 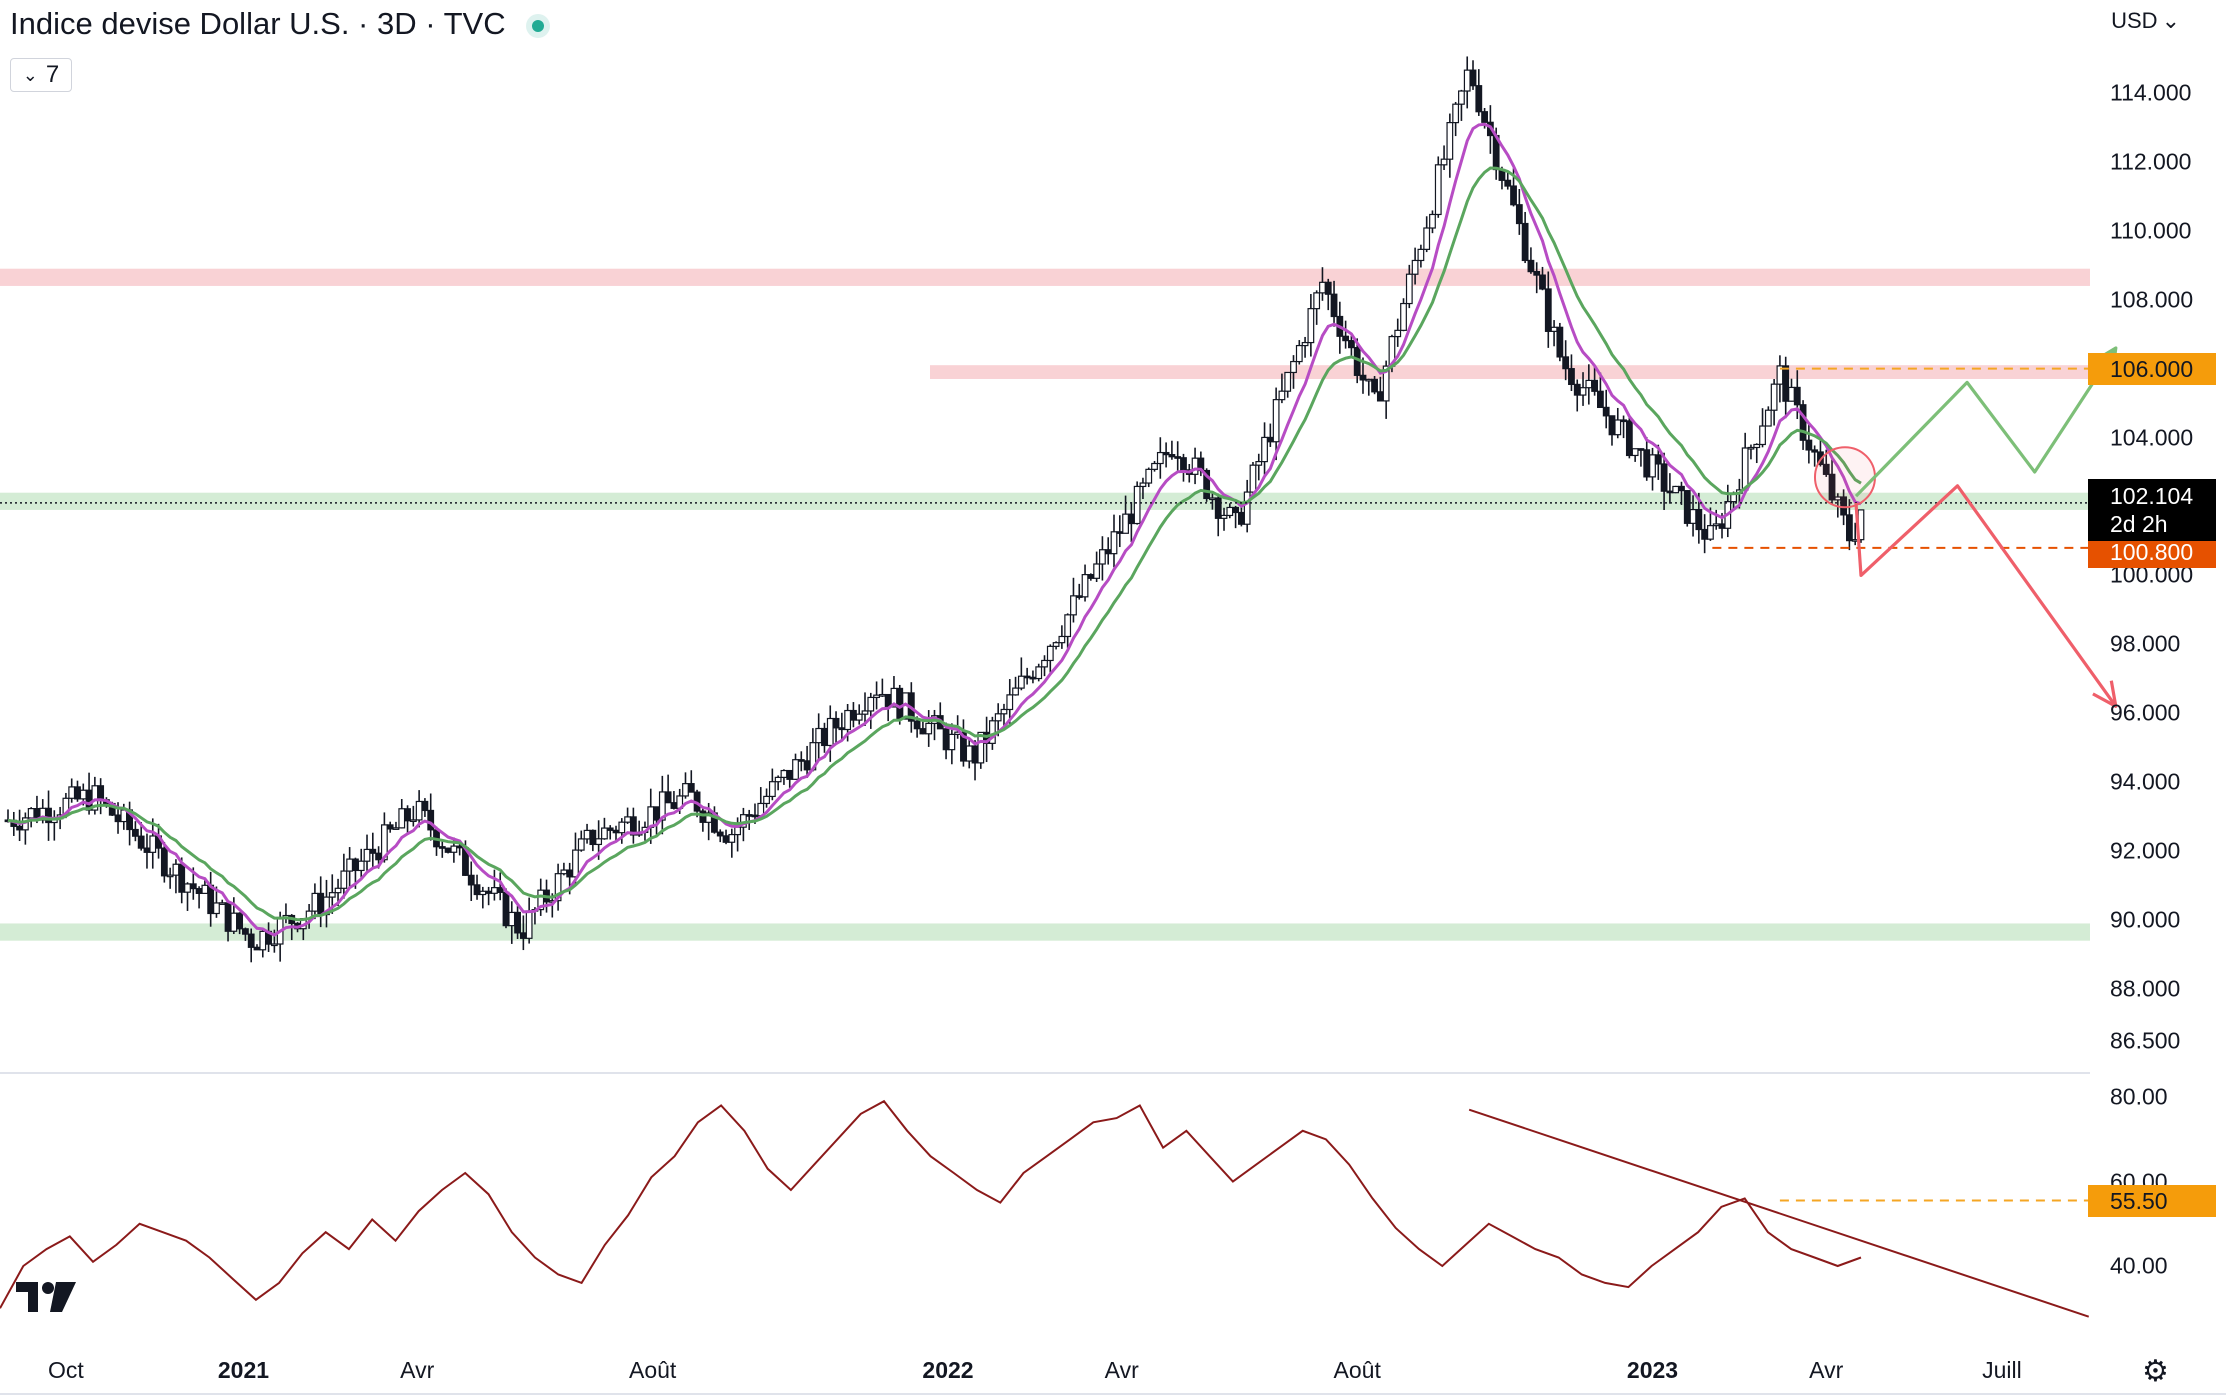 What do you see at coordinates (2145, 1040) in the screenshot?
I see `price-axis-label: 86.500` at bounding box center [2145, 1040].